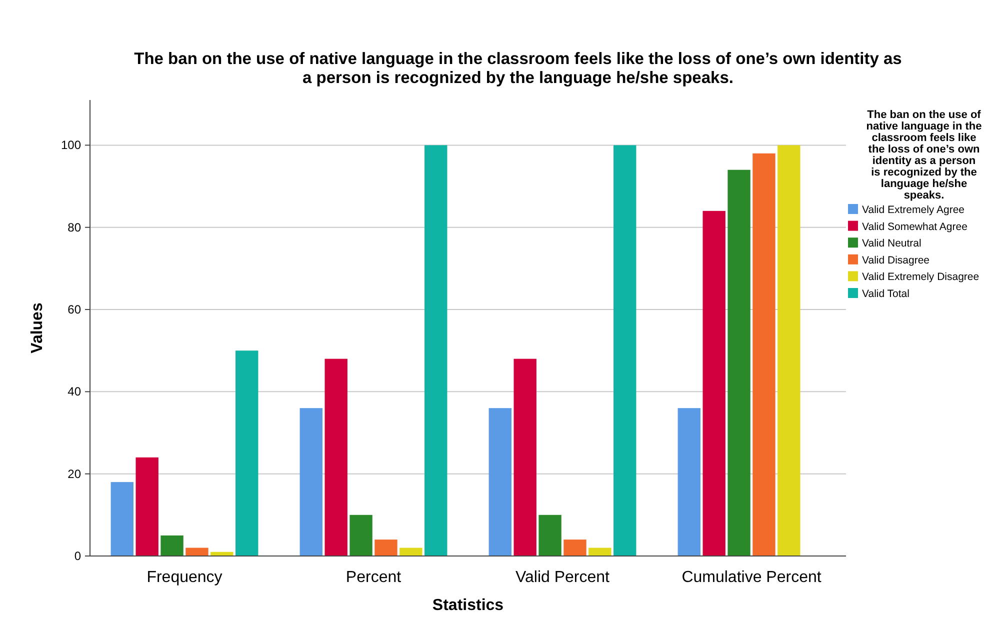 Image resolution: width=996 pixels, height=633 pixels. I want to click on y-tick-label: 20, so click(75, 473).